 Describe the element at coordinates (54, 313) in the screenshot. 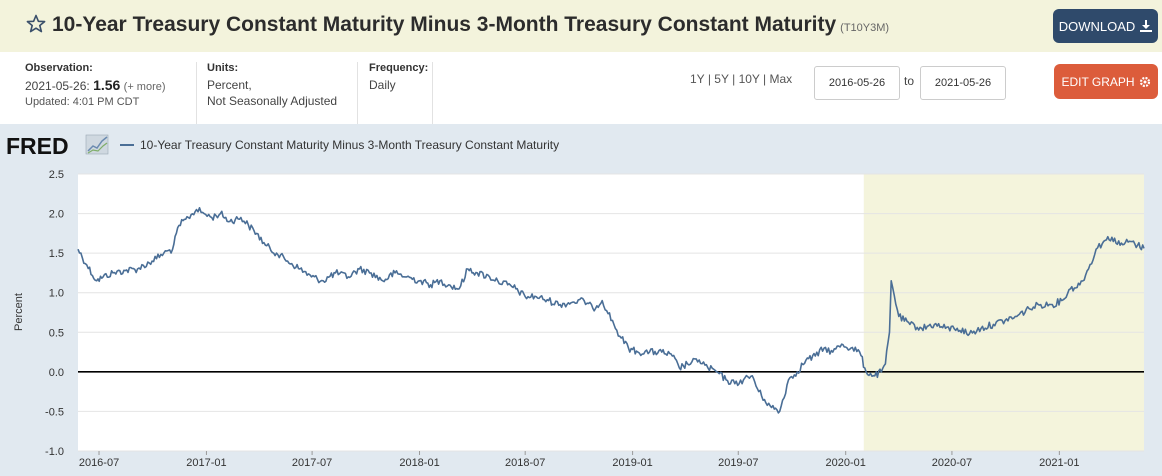

I see `y-axis-ticks: 2.5 2.0 1.5 1.0 0.5 0.0 -0.5 -1.0` at that location.